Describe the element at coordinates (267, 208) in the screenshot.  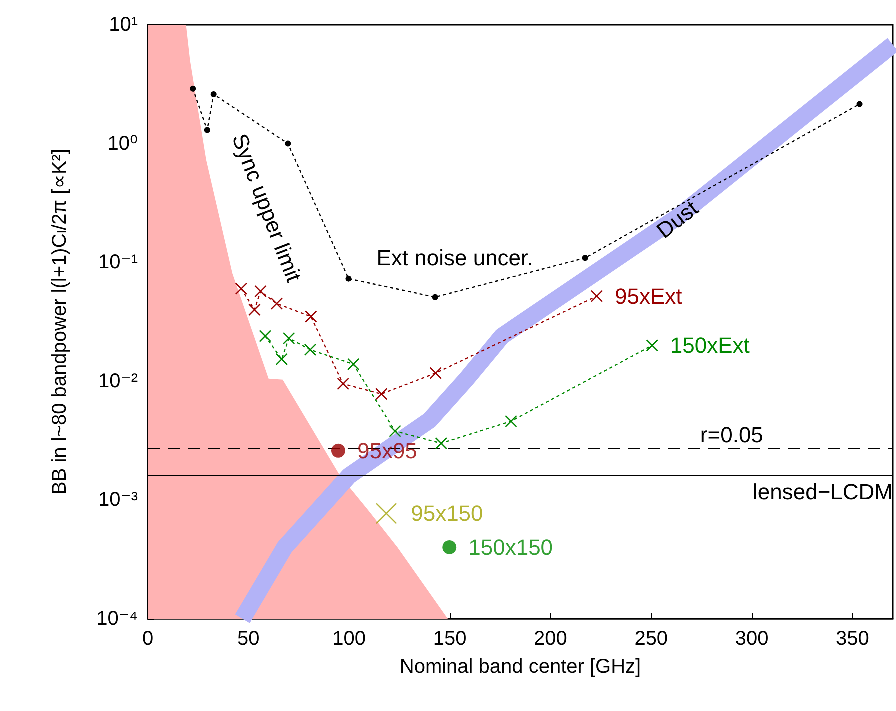
I see `annotation: Sync upper limit` at that location.